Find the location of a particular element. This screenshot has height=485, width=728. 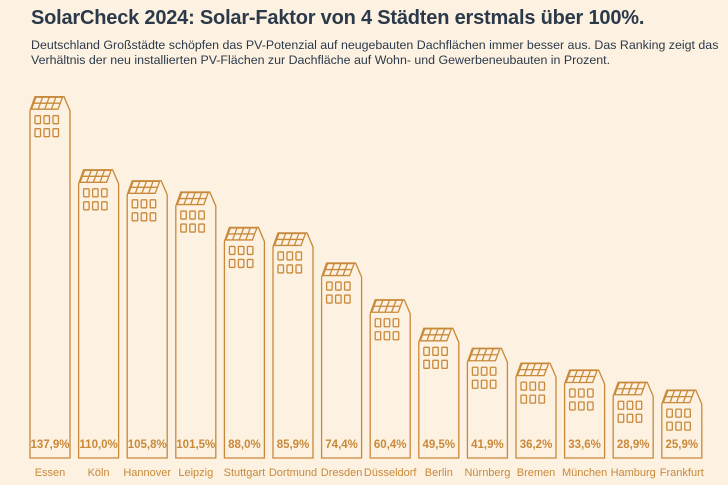

city-label: Bremen is located at coordinates (536, 473).